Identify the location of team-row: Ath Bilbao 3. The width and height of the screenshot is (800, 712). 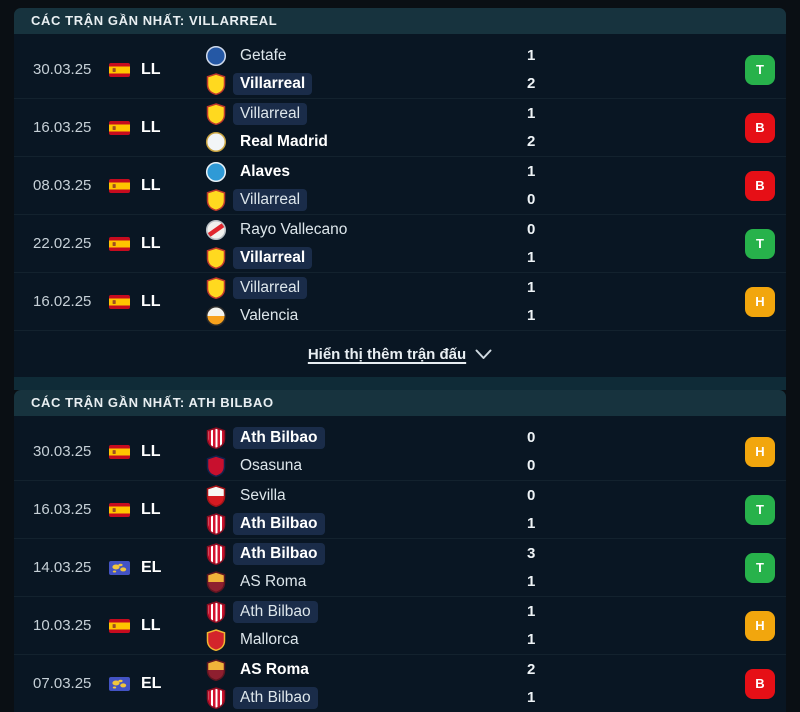
(495, 554).